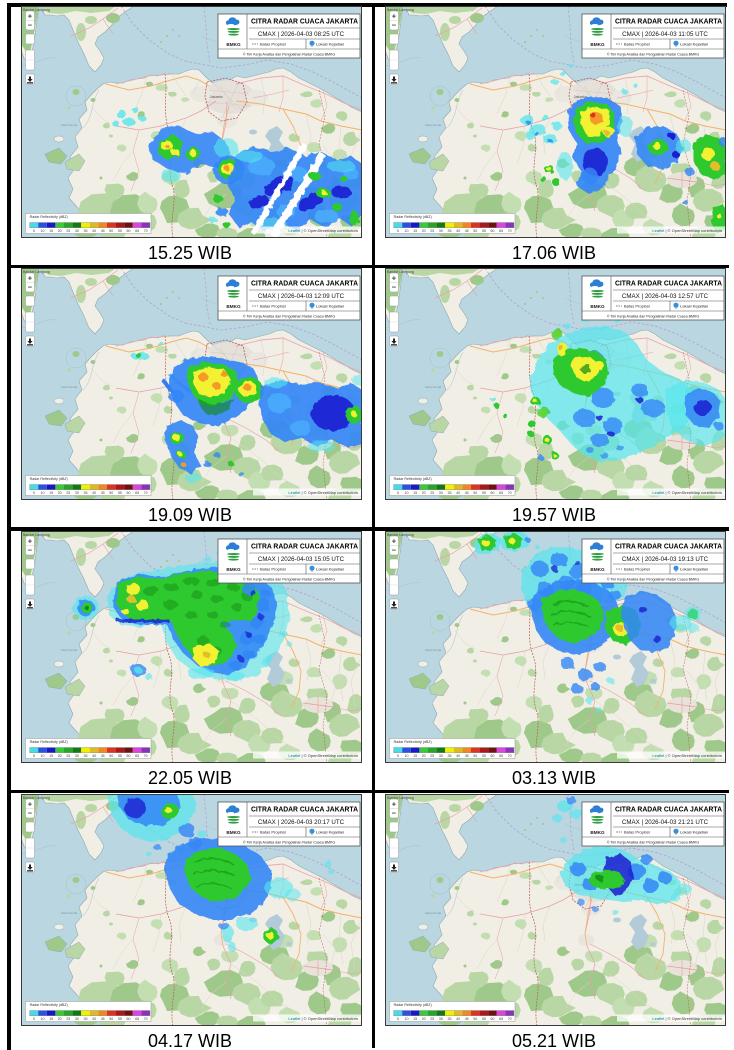 This screenshot has width=734, height=1050. Describe the element at coordinates (301, 296) in the screenshot. I see `svg-text: CMAX | 2026-04-03 12:09 UTC` at that location.